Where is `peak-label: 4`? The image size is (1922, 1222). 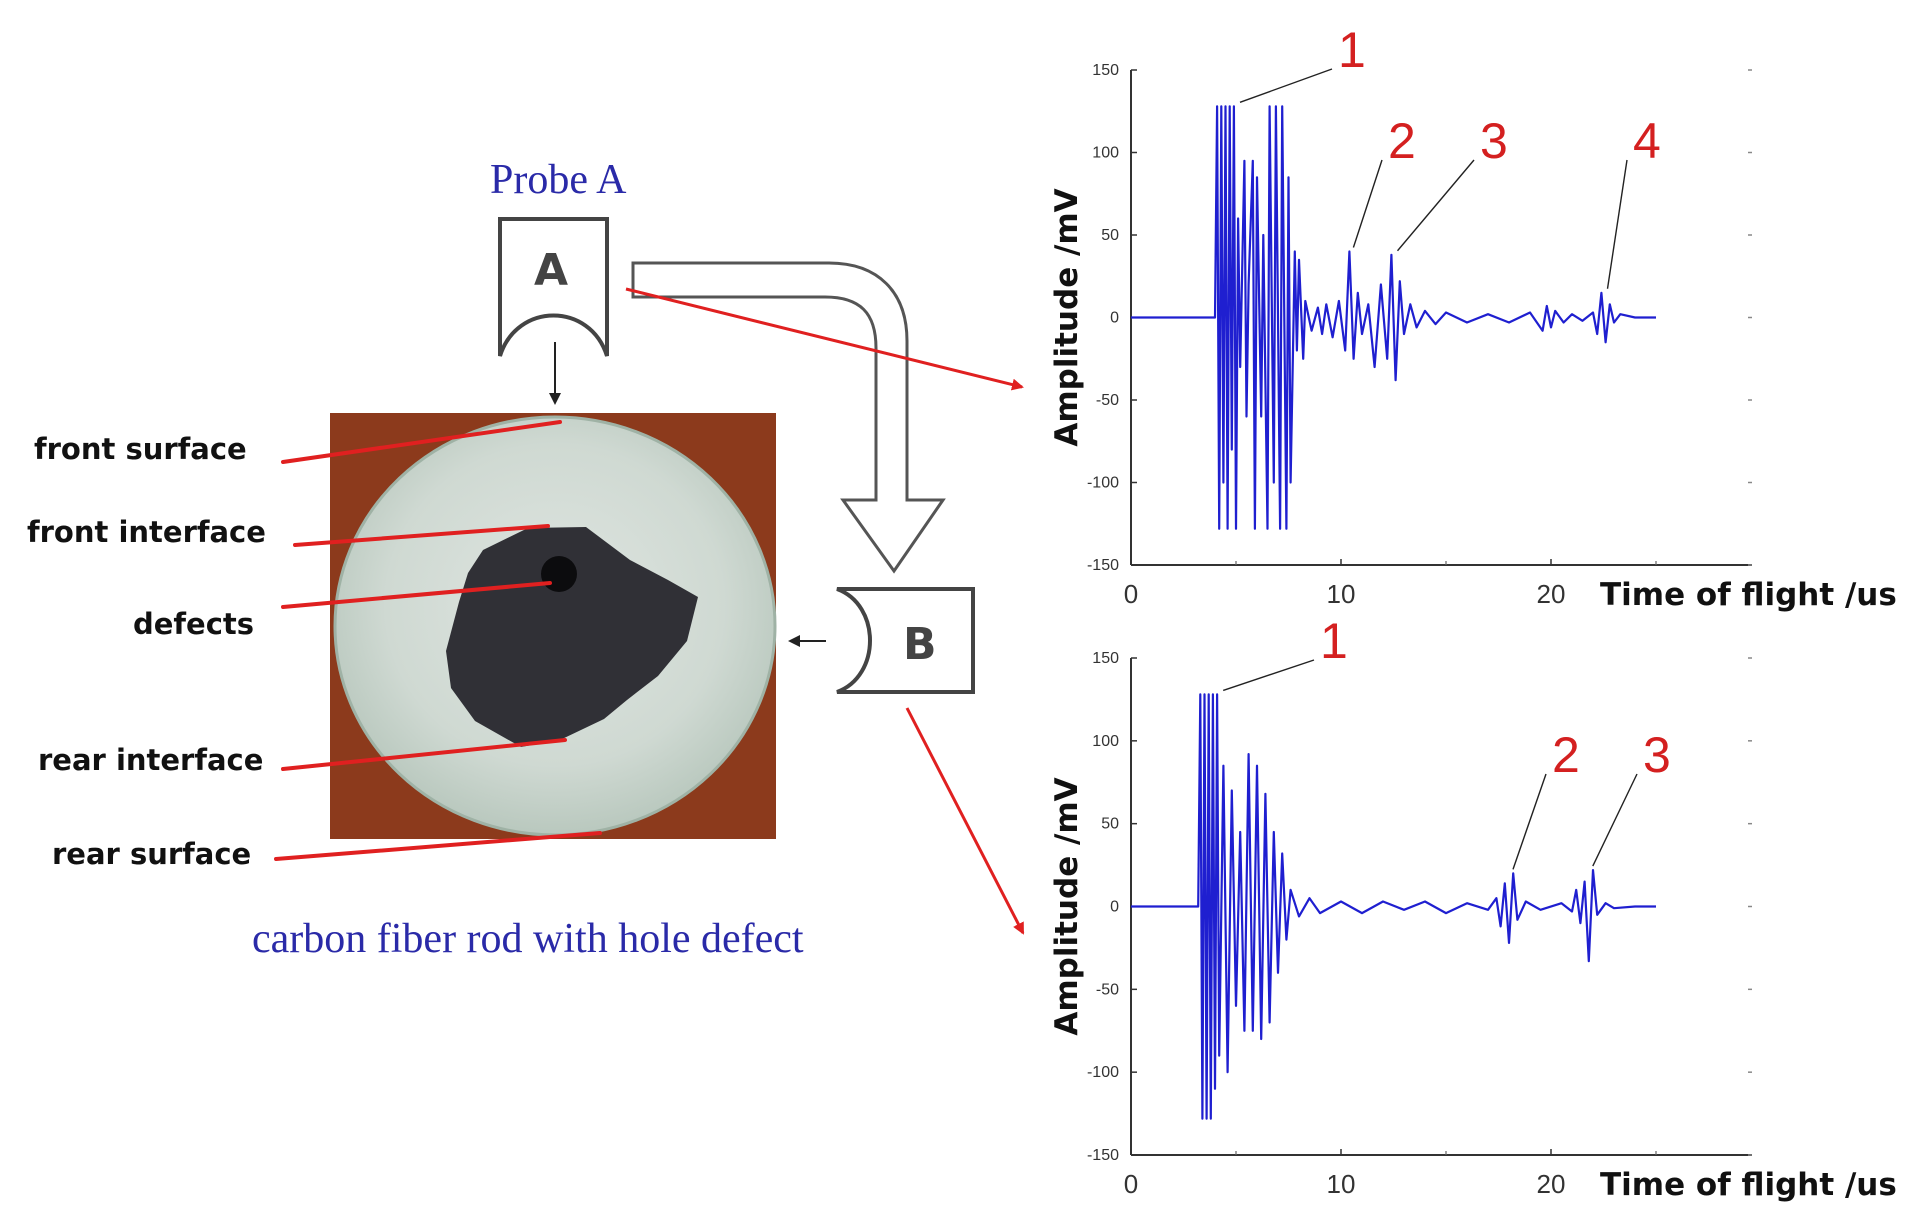 peak-label: 4 is located at coordinates (1647, 141).